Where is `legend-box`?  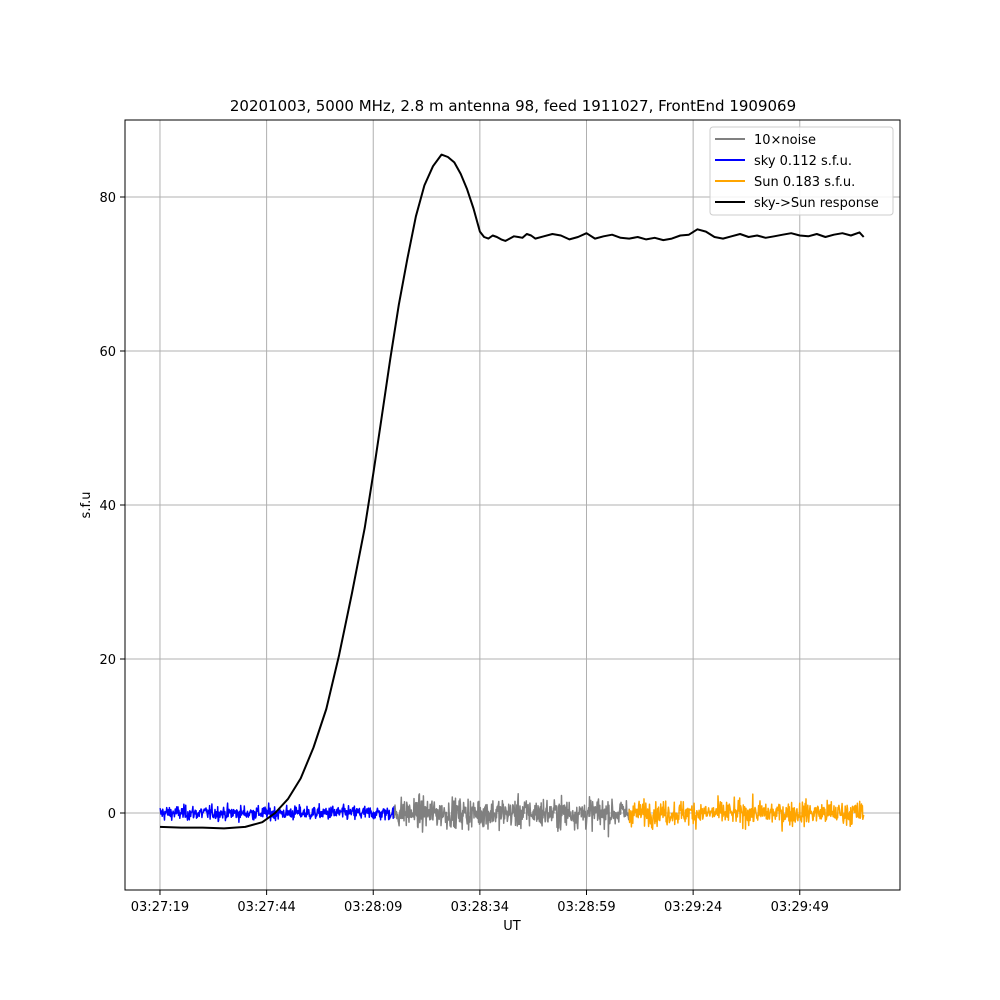
legend-box is located at coordinates (801, 171).